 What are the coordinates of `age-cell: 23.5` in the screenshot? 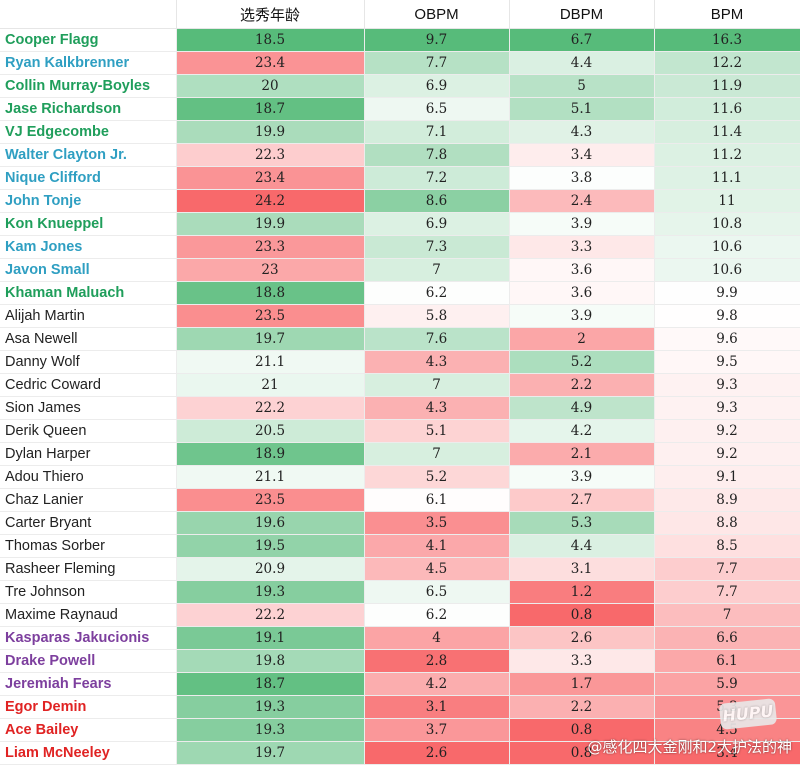 It's located at (270, 500).